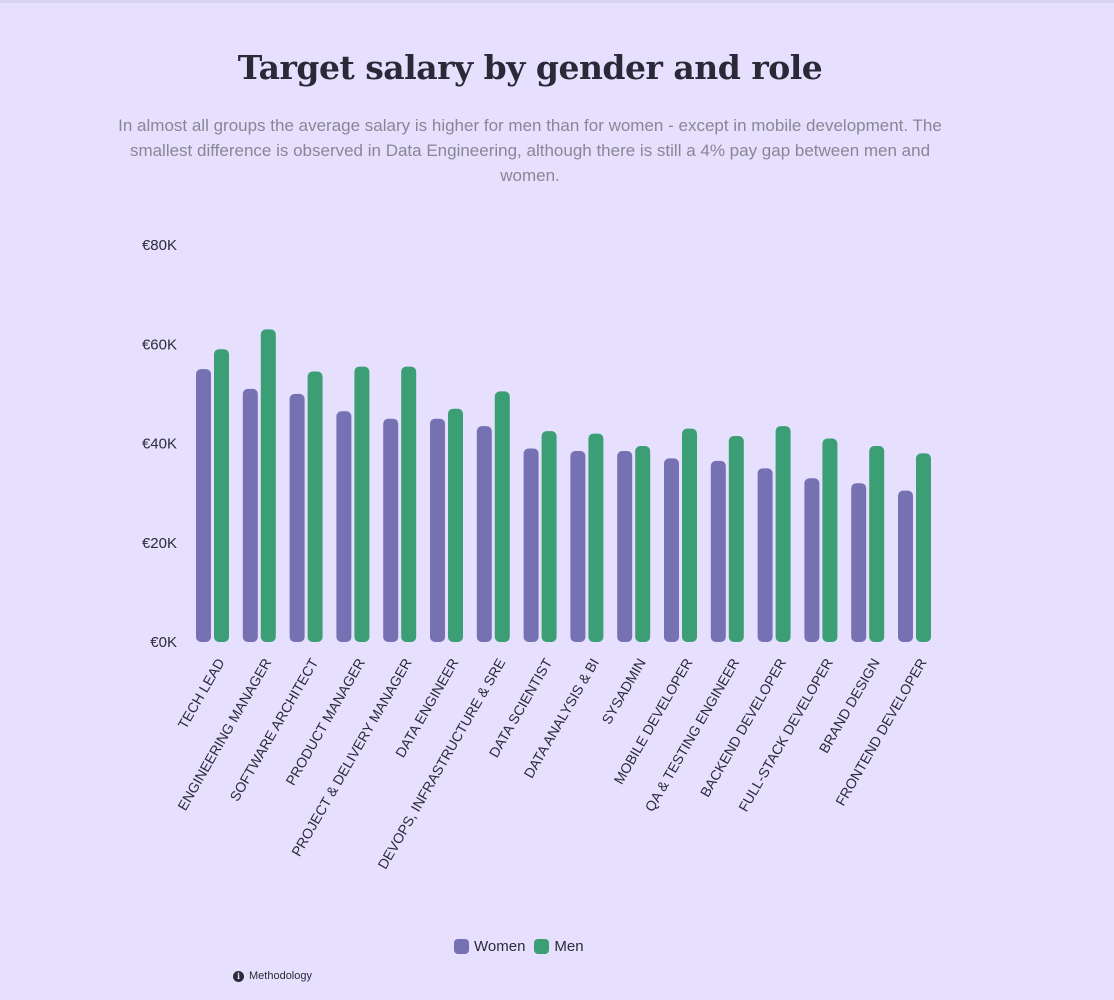  What do you see at coordinates (880, 732) in the screenshot?
I see `x-tick-label: FRONTEND DEVELOPER` at bounding box center [880, 732].